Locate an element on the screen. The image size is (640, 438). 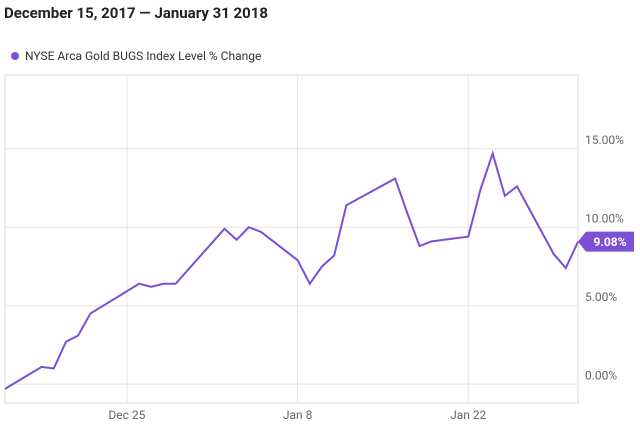
x-tick-label: Jan 22 is located at coordinates (468, 415).